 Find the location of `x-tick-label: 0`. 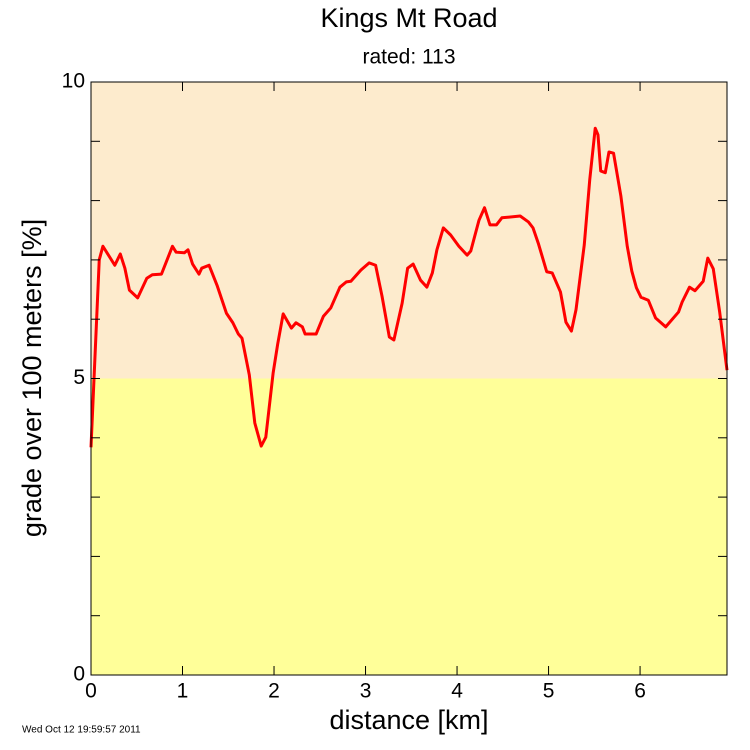

x-tick-label: 0 is located at coordinates (91, 691).